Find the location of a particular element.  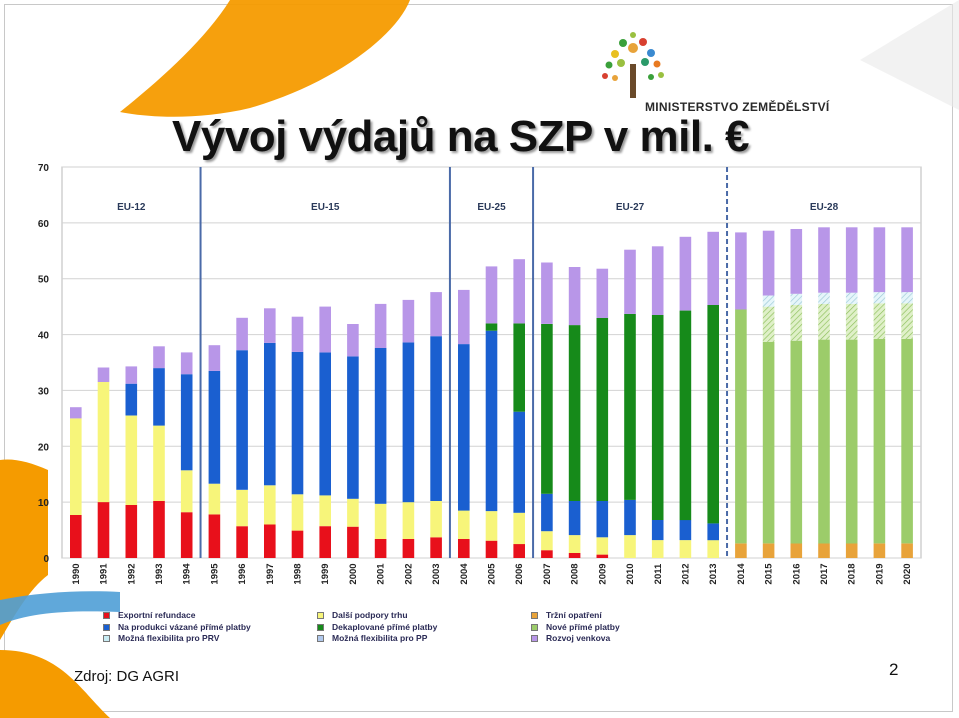

x-tick-label: 2009 is located at coordinates (602, 573).